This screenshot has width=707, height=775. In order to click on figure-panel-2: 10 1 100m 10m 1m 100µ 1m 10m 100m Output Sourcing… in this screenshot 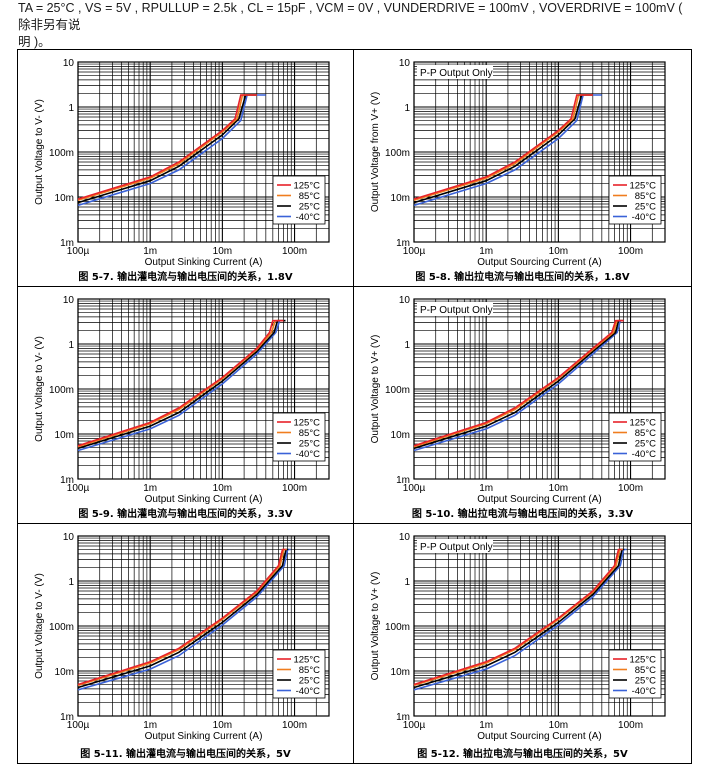, I will do `click(522, 168)`.